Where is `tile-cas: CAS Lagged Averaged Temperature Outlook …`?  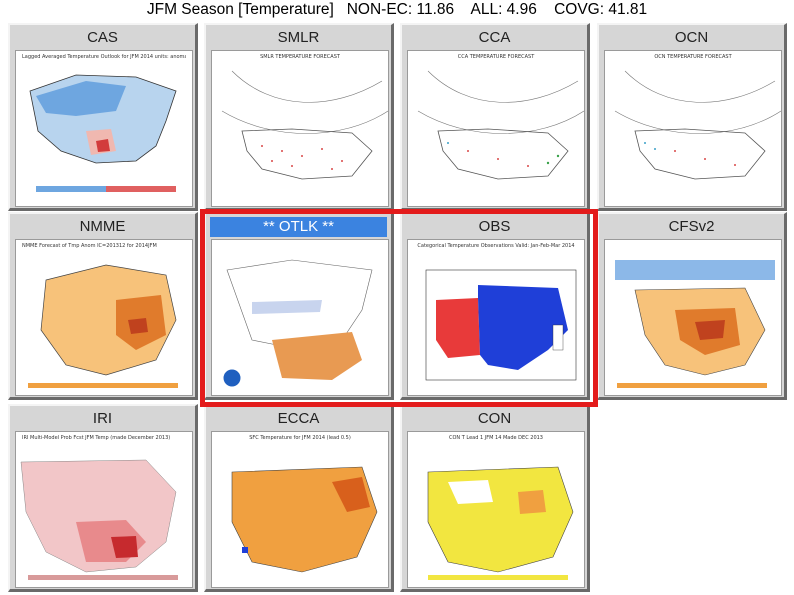 tile-cas: CAS Lagged Averaged Temperature Outlook … is located at coordinates (103, 117).